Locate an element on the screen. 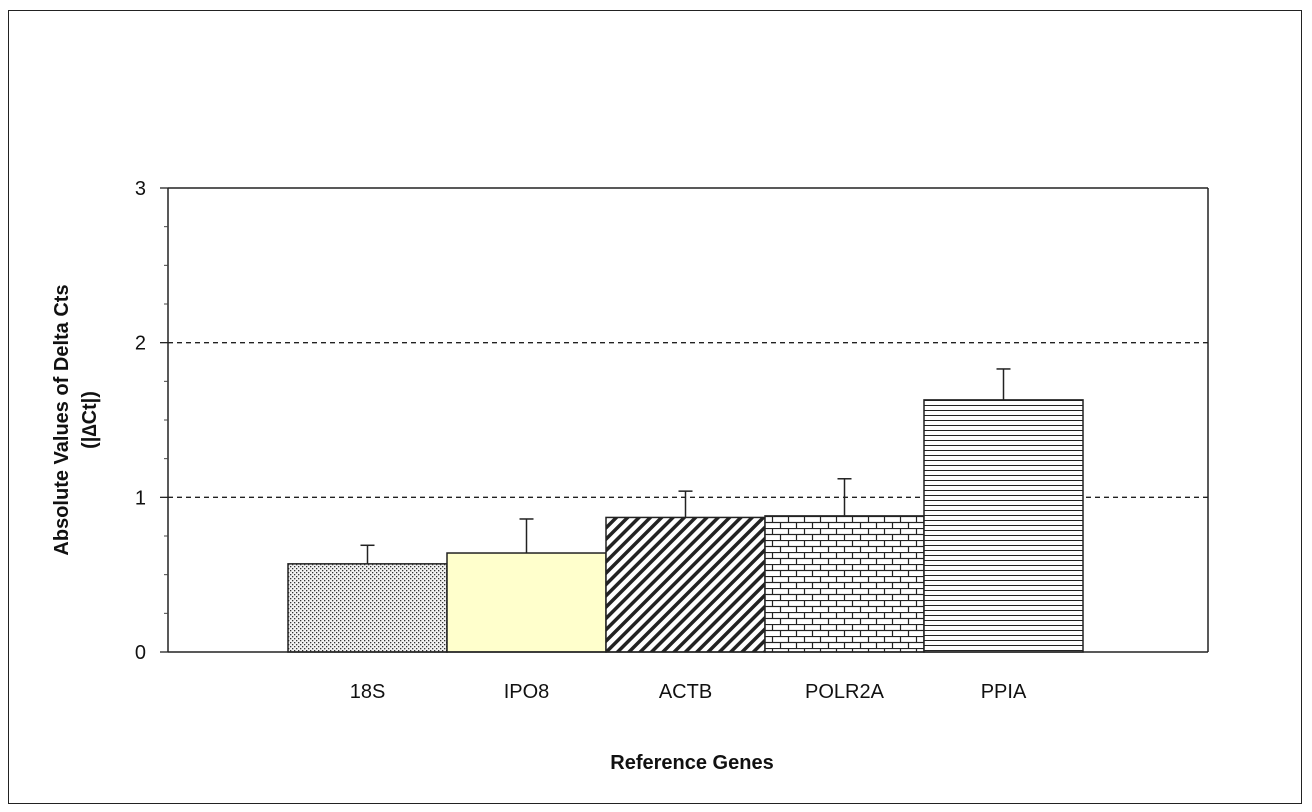  y-tick-label: 3 is located at coordinates (140, 189).